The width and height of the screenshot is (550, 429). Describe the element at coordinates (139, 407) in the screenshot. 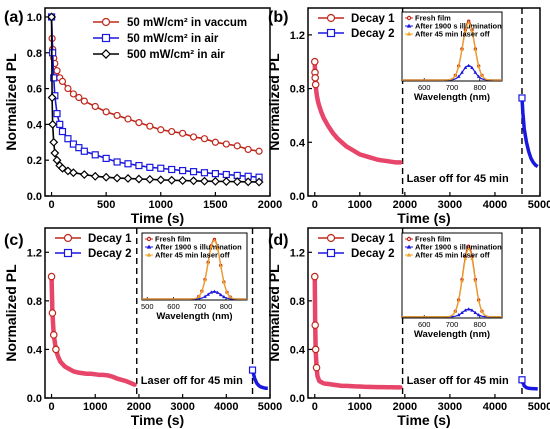

I see `x-tick-label: 2000` at that location.